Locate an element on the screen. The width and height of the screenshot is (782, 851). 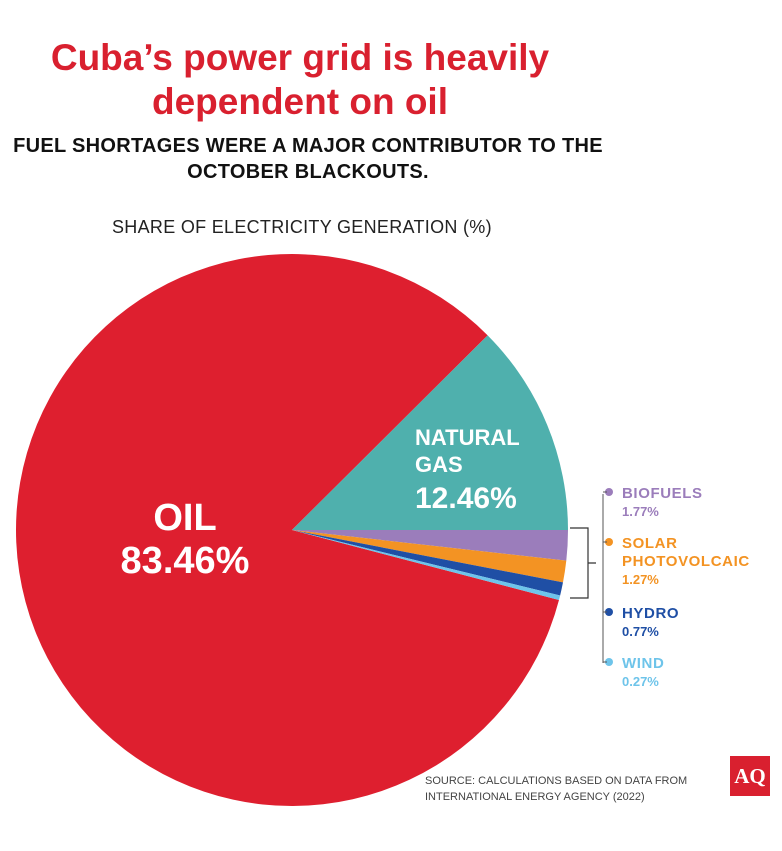
pie-slice-hydro is located at coordinates (427, 563).